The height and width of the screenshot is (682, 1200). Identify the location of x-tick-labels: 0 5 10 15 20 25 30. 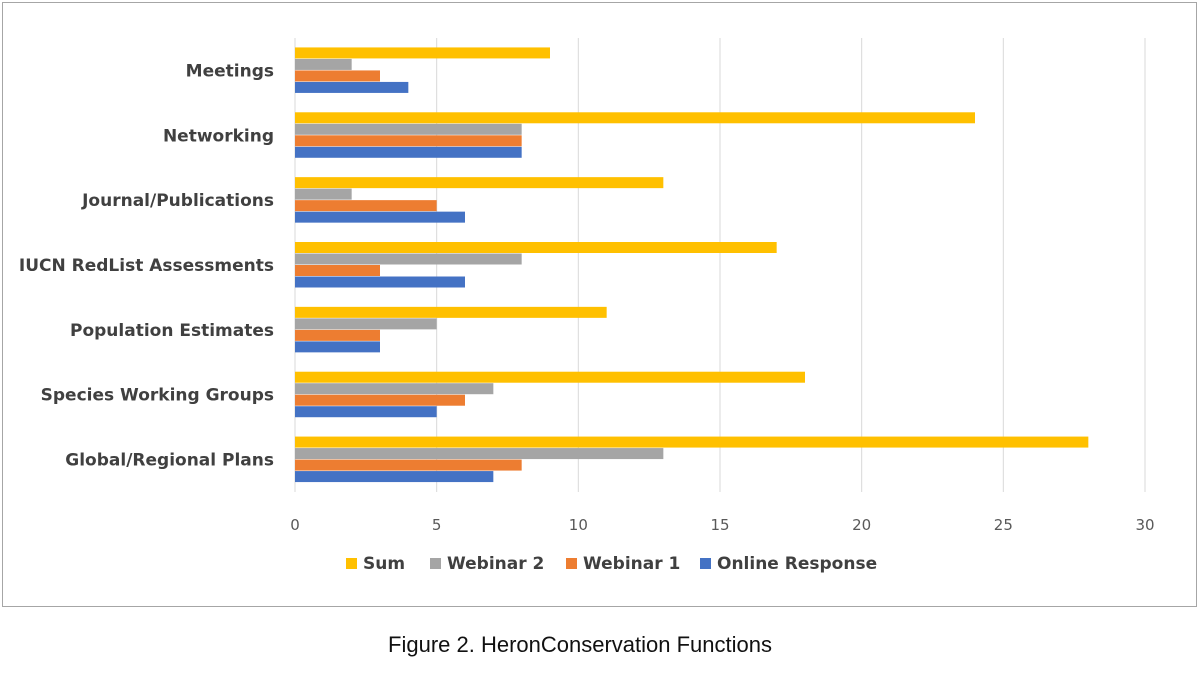
(722, 525).